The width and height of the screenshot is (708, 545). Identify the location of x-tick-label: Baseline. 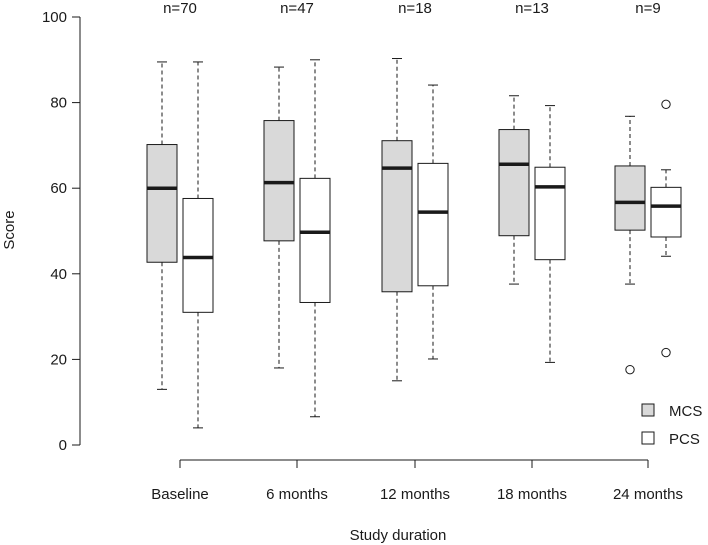
(180, 494).